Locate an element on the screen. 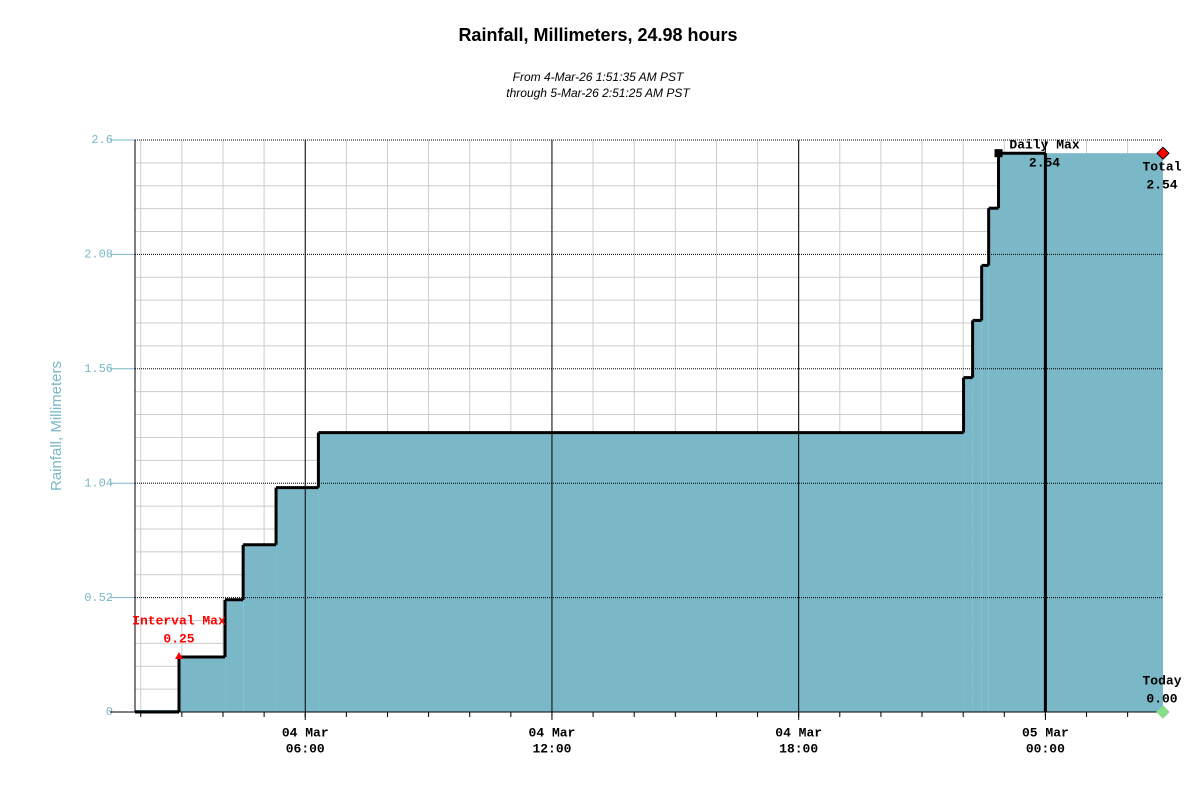 The width and height of the screenshot is (1200, 800). y-axis-label: Rainfall, Millimeters is located at coordinates (56, 426).